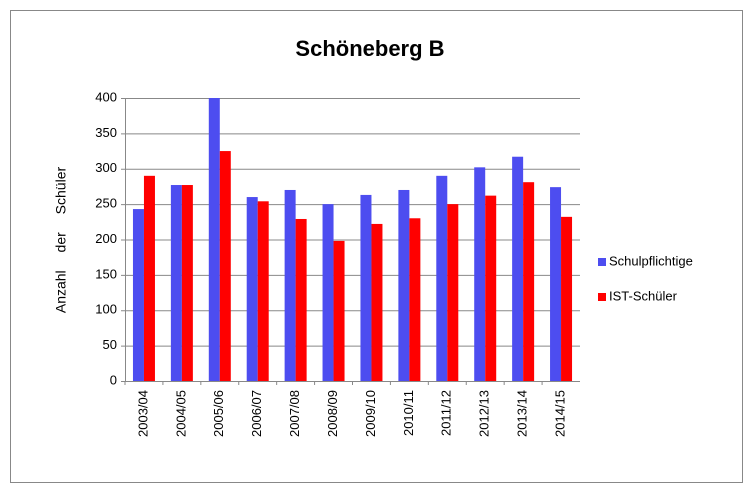 The height and width of the screenshot is (493, 753). What do you see at coordinates (559, 413) in the screenshot?
I see `x-tick-label: 2014/15` at bounding box center [559, 413].